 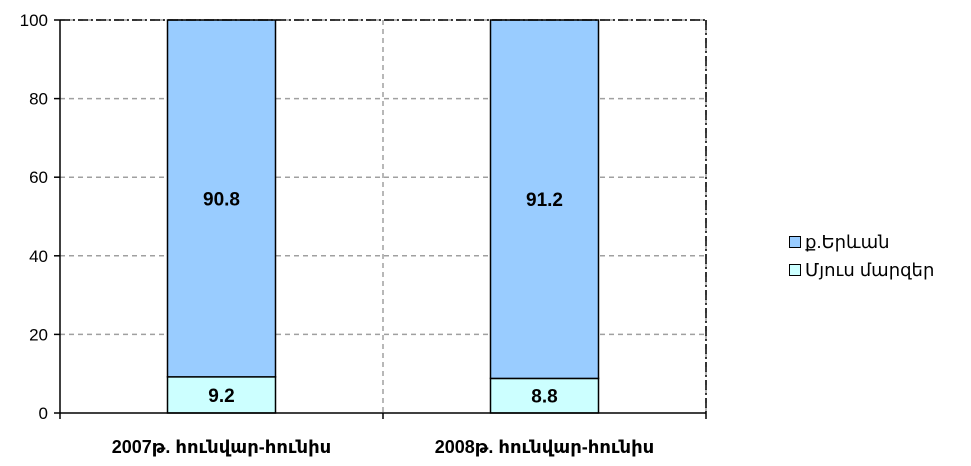 I want to click on y-tick-label: 0, so click(x=43, y=413).